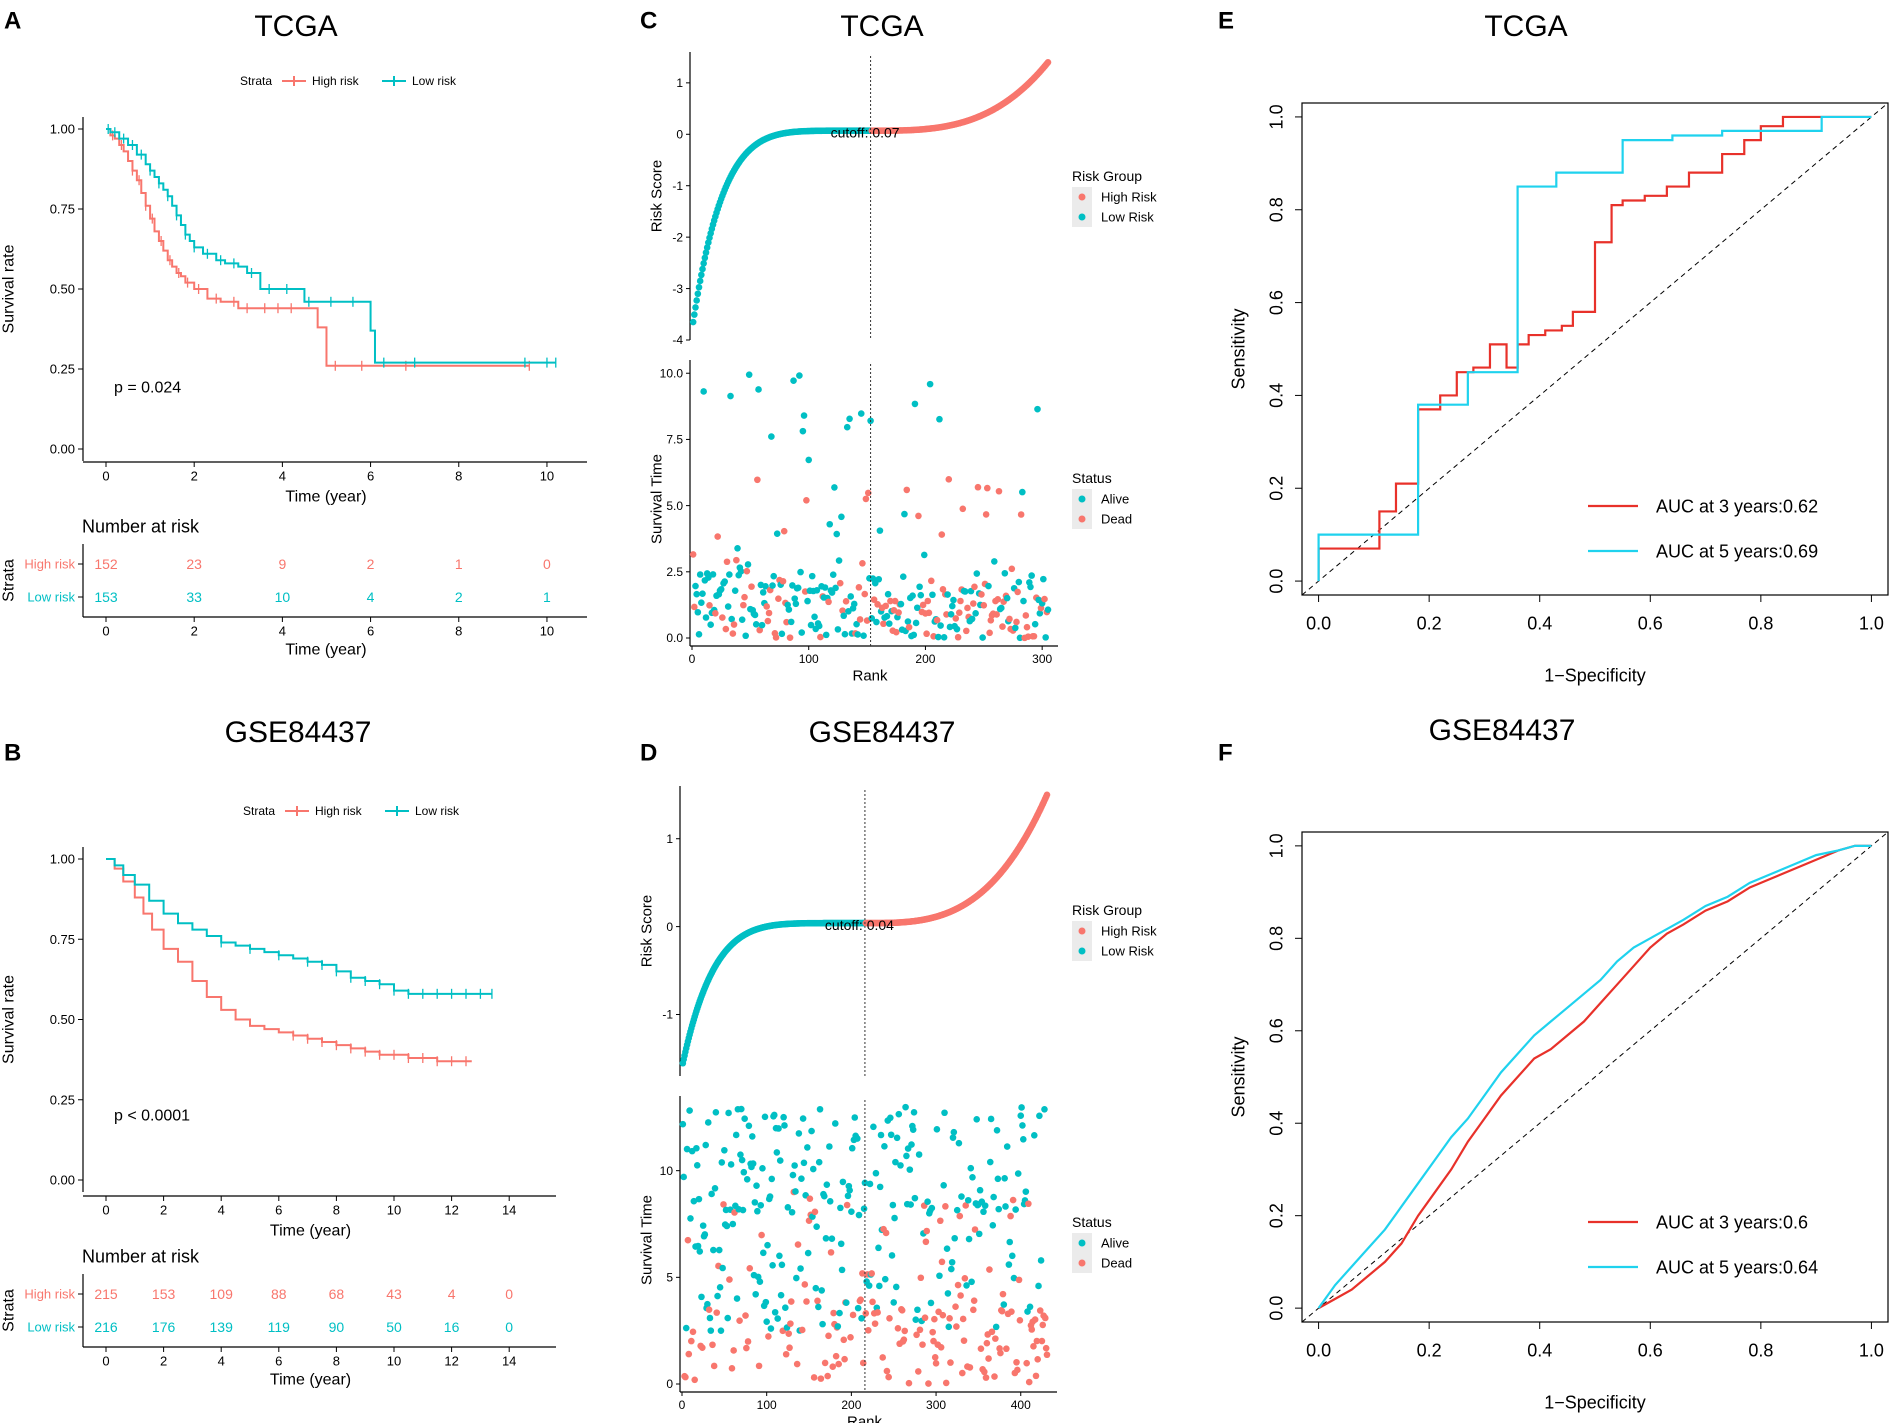  I want to click on km-b-legend-label: Low risk, so click(437, 811).